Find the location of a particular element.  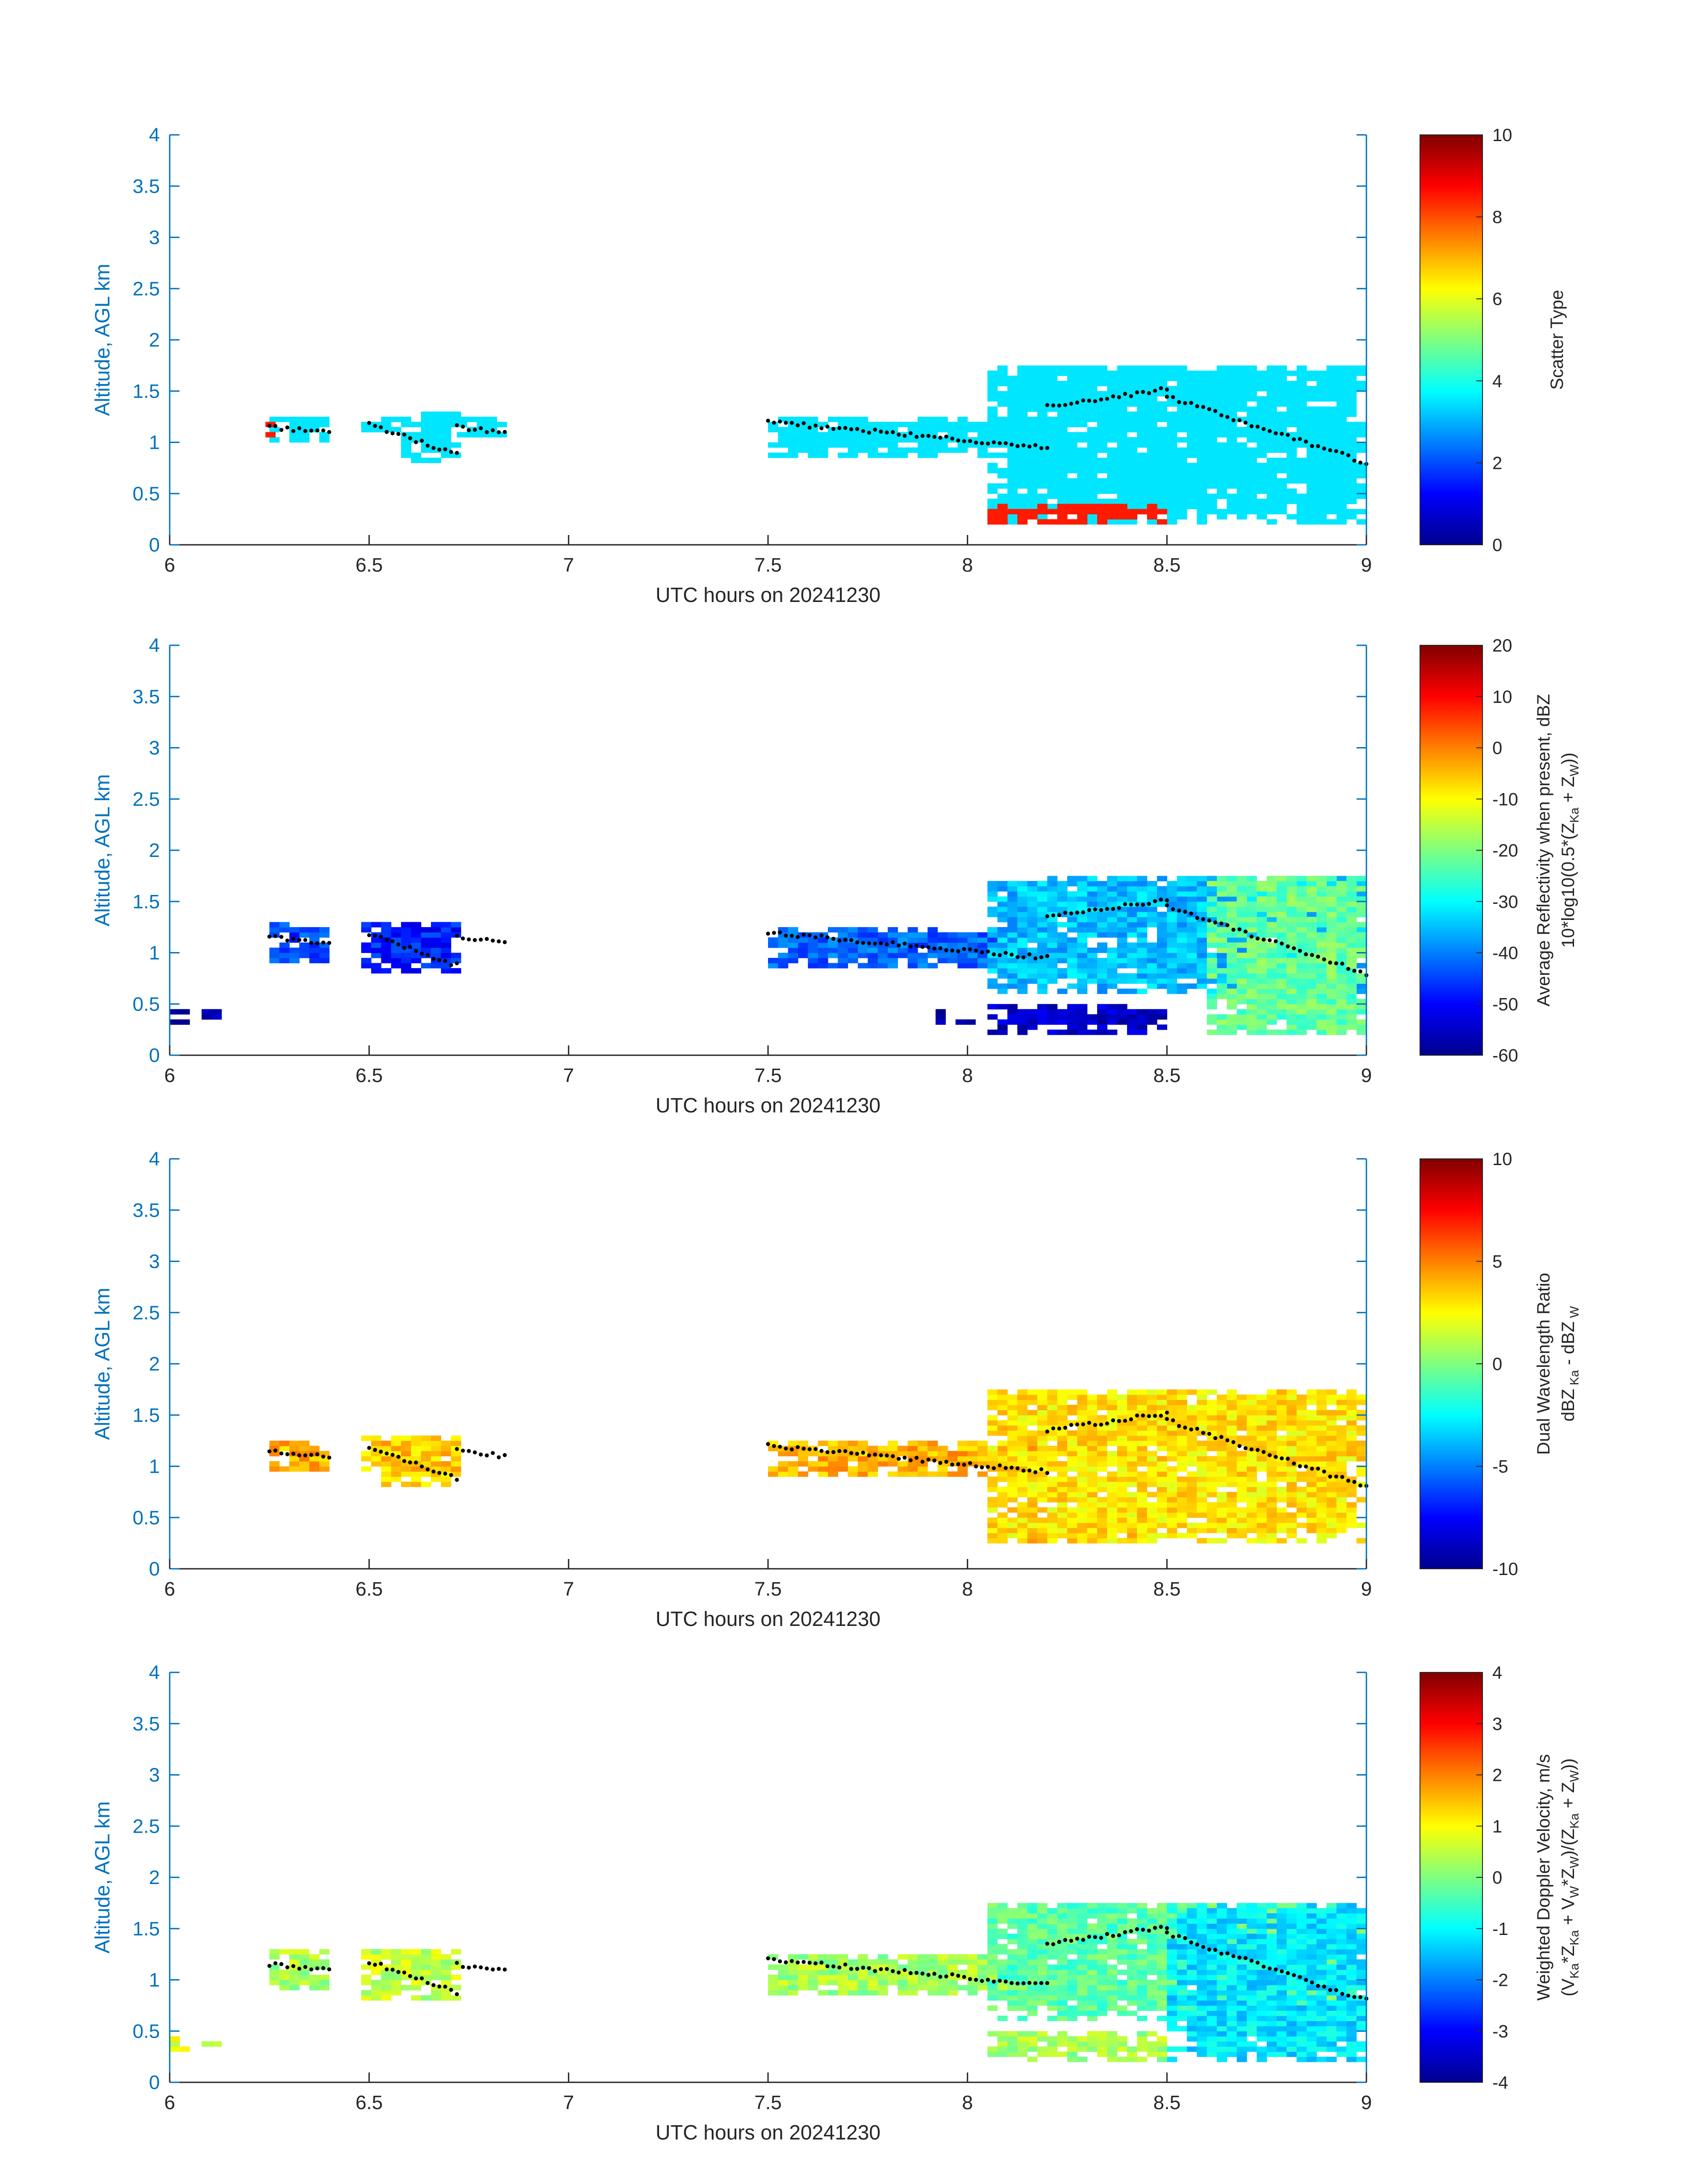

colorbar-tick-label: 10 is located at coordinates (1502, 1159).